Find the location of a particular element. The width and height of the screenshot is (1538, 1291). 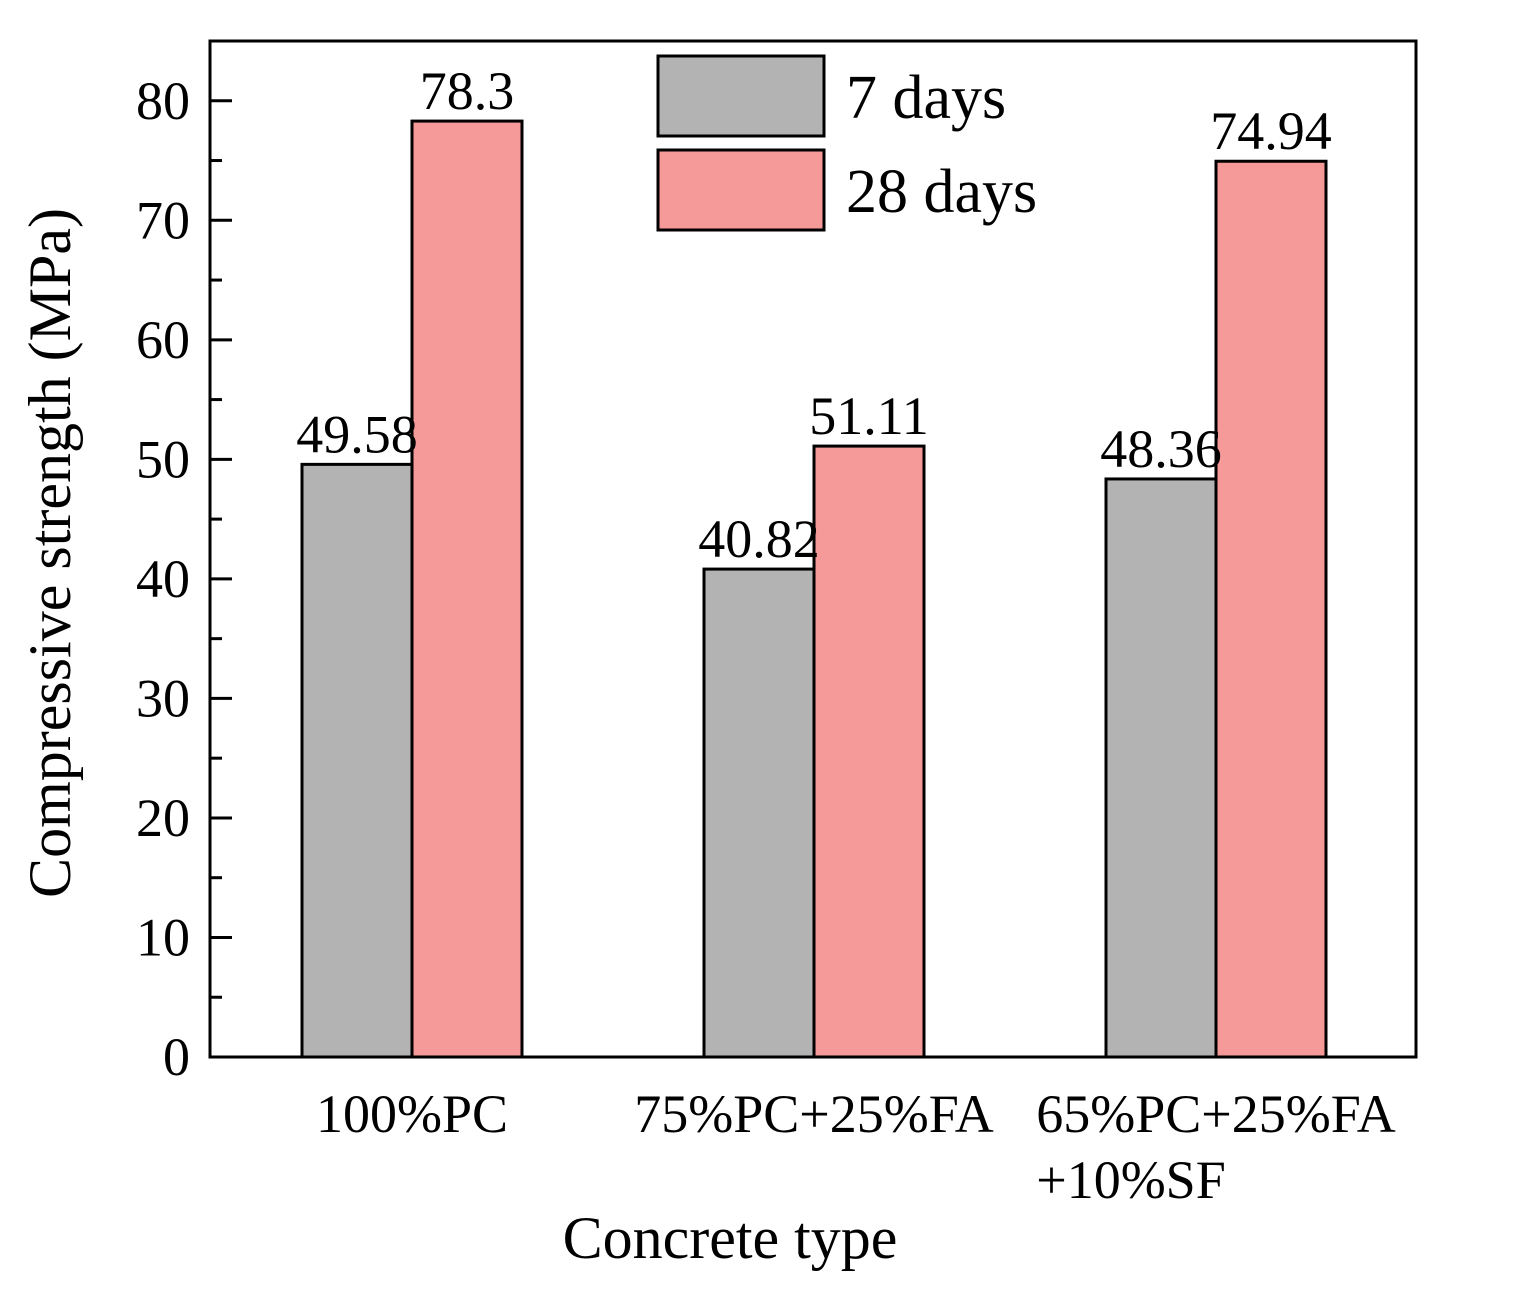

y-tick-label: 60 is located at coordinates (163, 340).